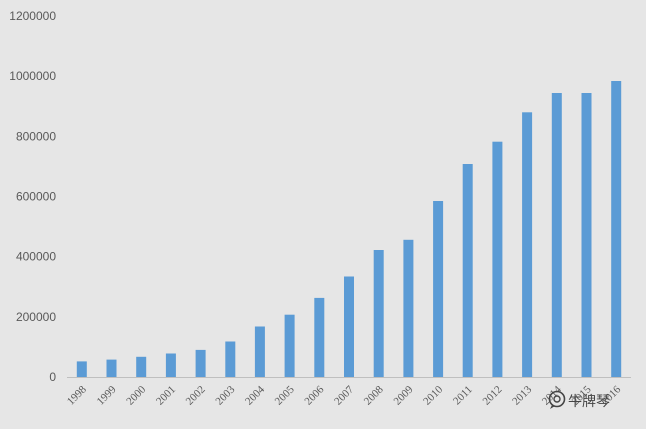 This screenshot has height=429, width=646. I want to click on bar-2005, so click(289, 345).